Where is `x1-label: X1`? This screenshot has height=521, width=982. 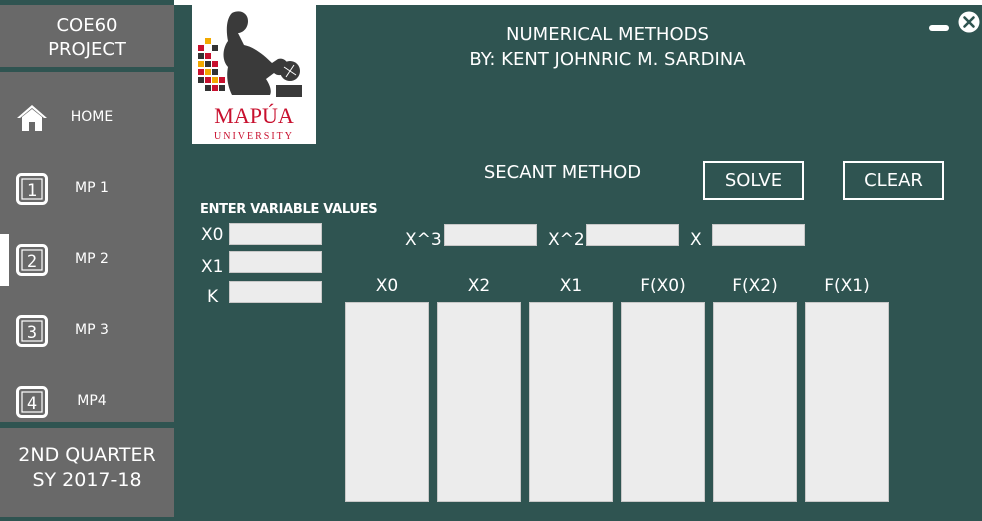 x1-label: X1 is located at coordinates (212, 267).